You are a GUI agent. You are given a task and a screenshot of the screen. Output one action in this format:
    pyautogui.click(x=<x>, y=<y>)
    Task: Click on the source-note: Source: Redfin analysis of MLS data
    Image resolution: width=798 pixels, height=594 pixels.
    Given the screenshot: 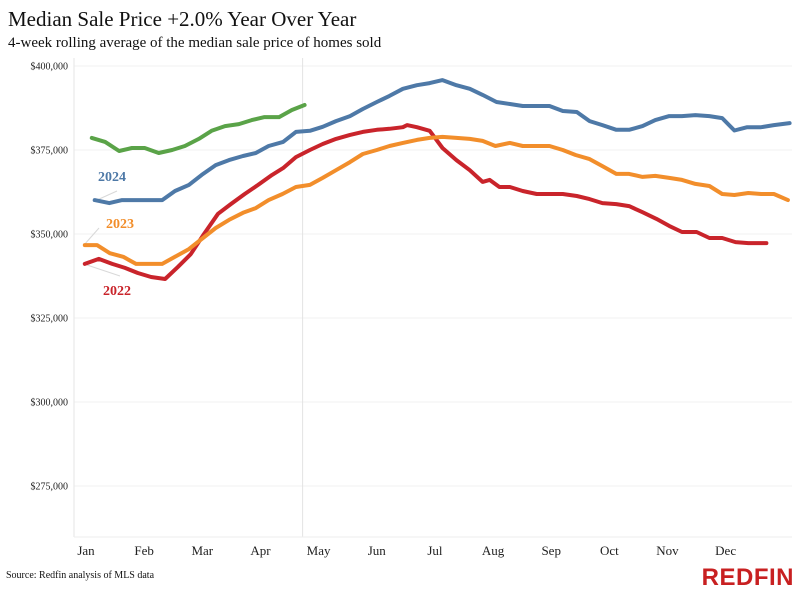 What is the action you would take?
    pyautogui.click(x=80, y=575)
    